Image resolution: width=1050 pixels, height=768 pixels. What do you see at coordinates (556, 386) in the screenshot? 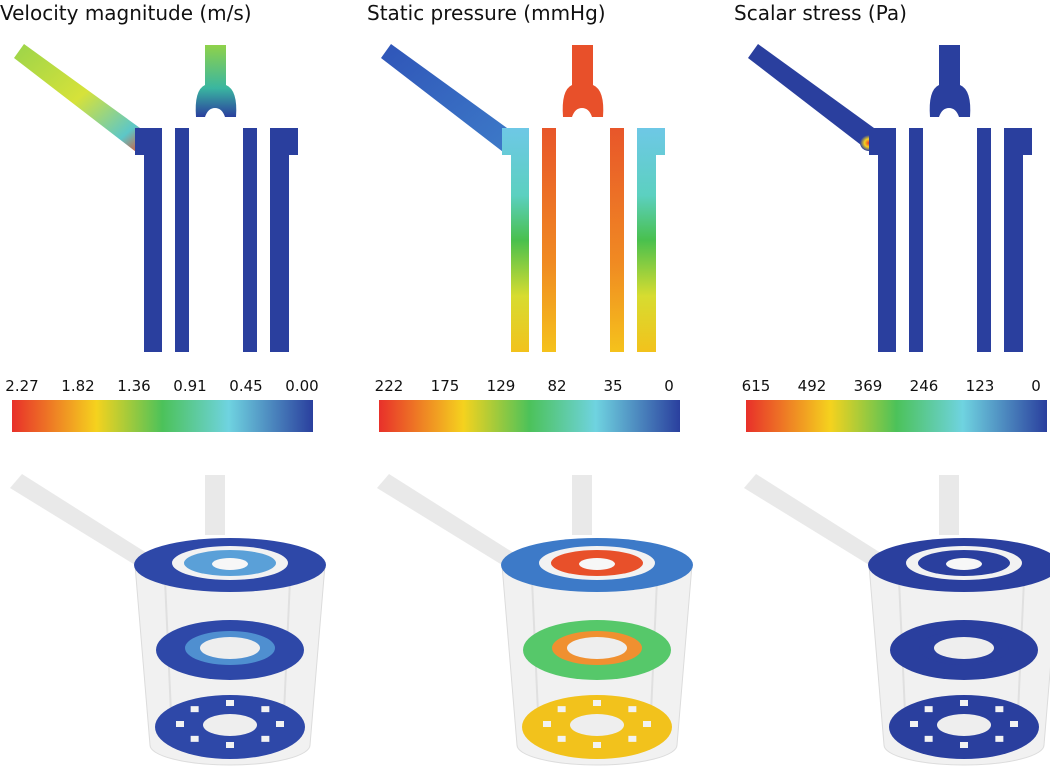
I see `colorbar-tick-label: 82` at bounding box center [556, 386].